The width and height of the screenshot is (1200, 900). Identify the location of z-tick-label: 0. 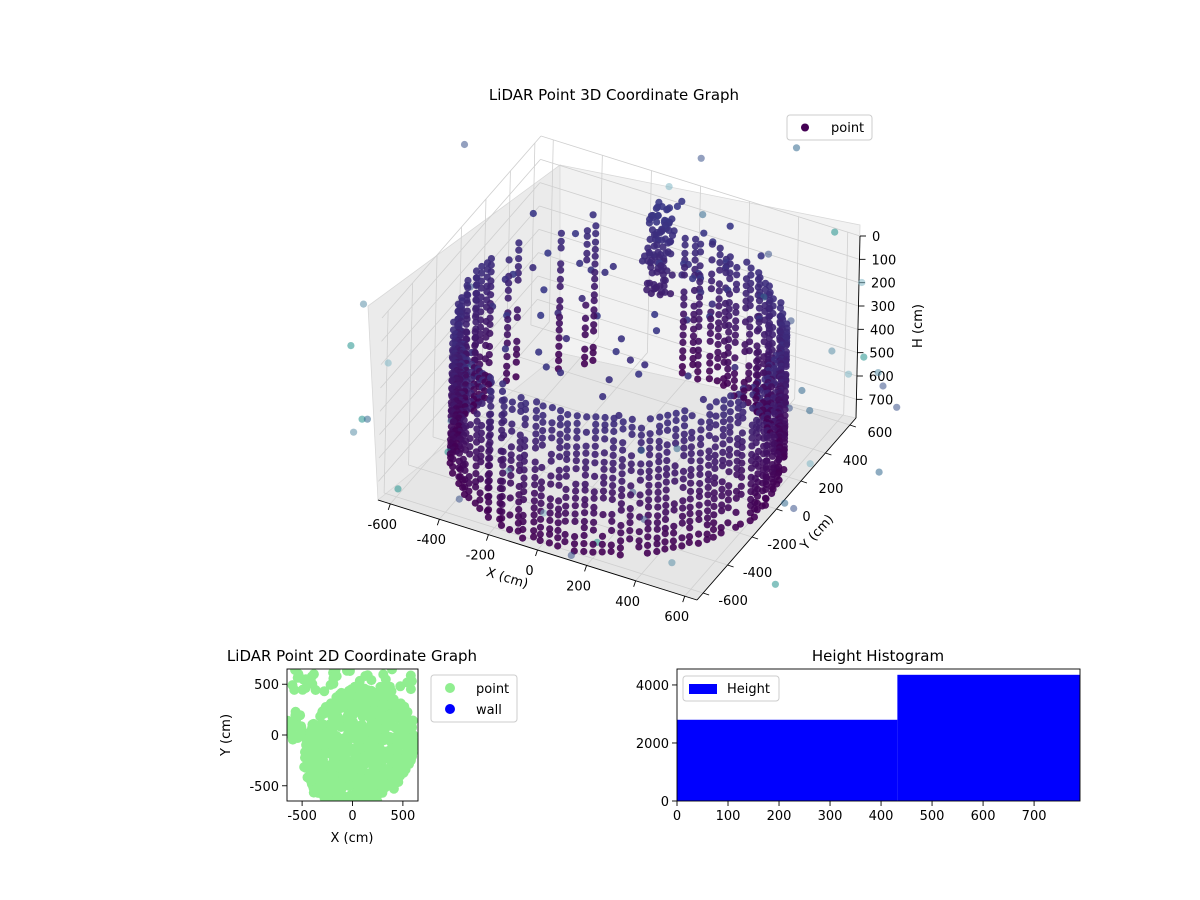
(876, 237).